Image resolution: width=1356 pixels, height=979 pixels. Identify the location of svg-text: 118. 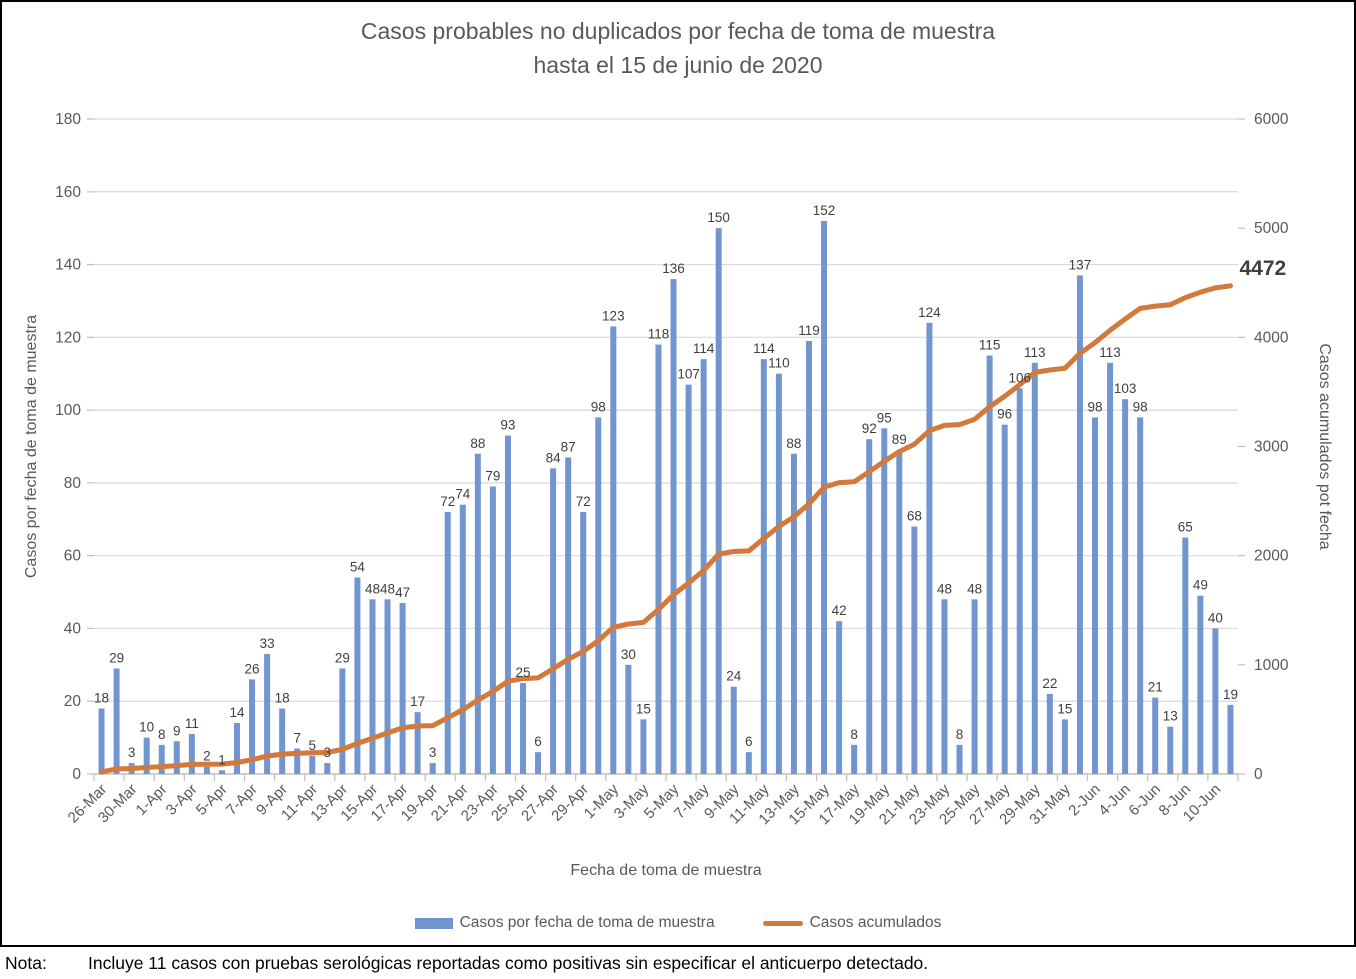
(659, 334).